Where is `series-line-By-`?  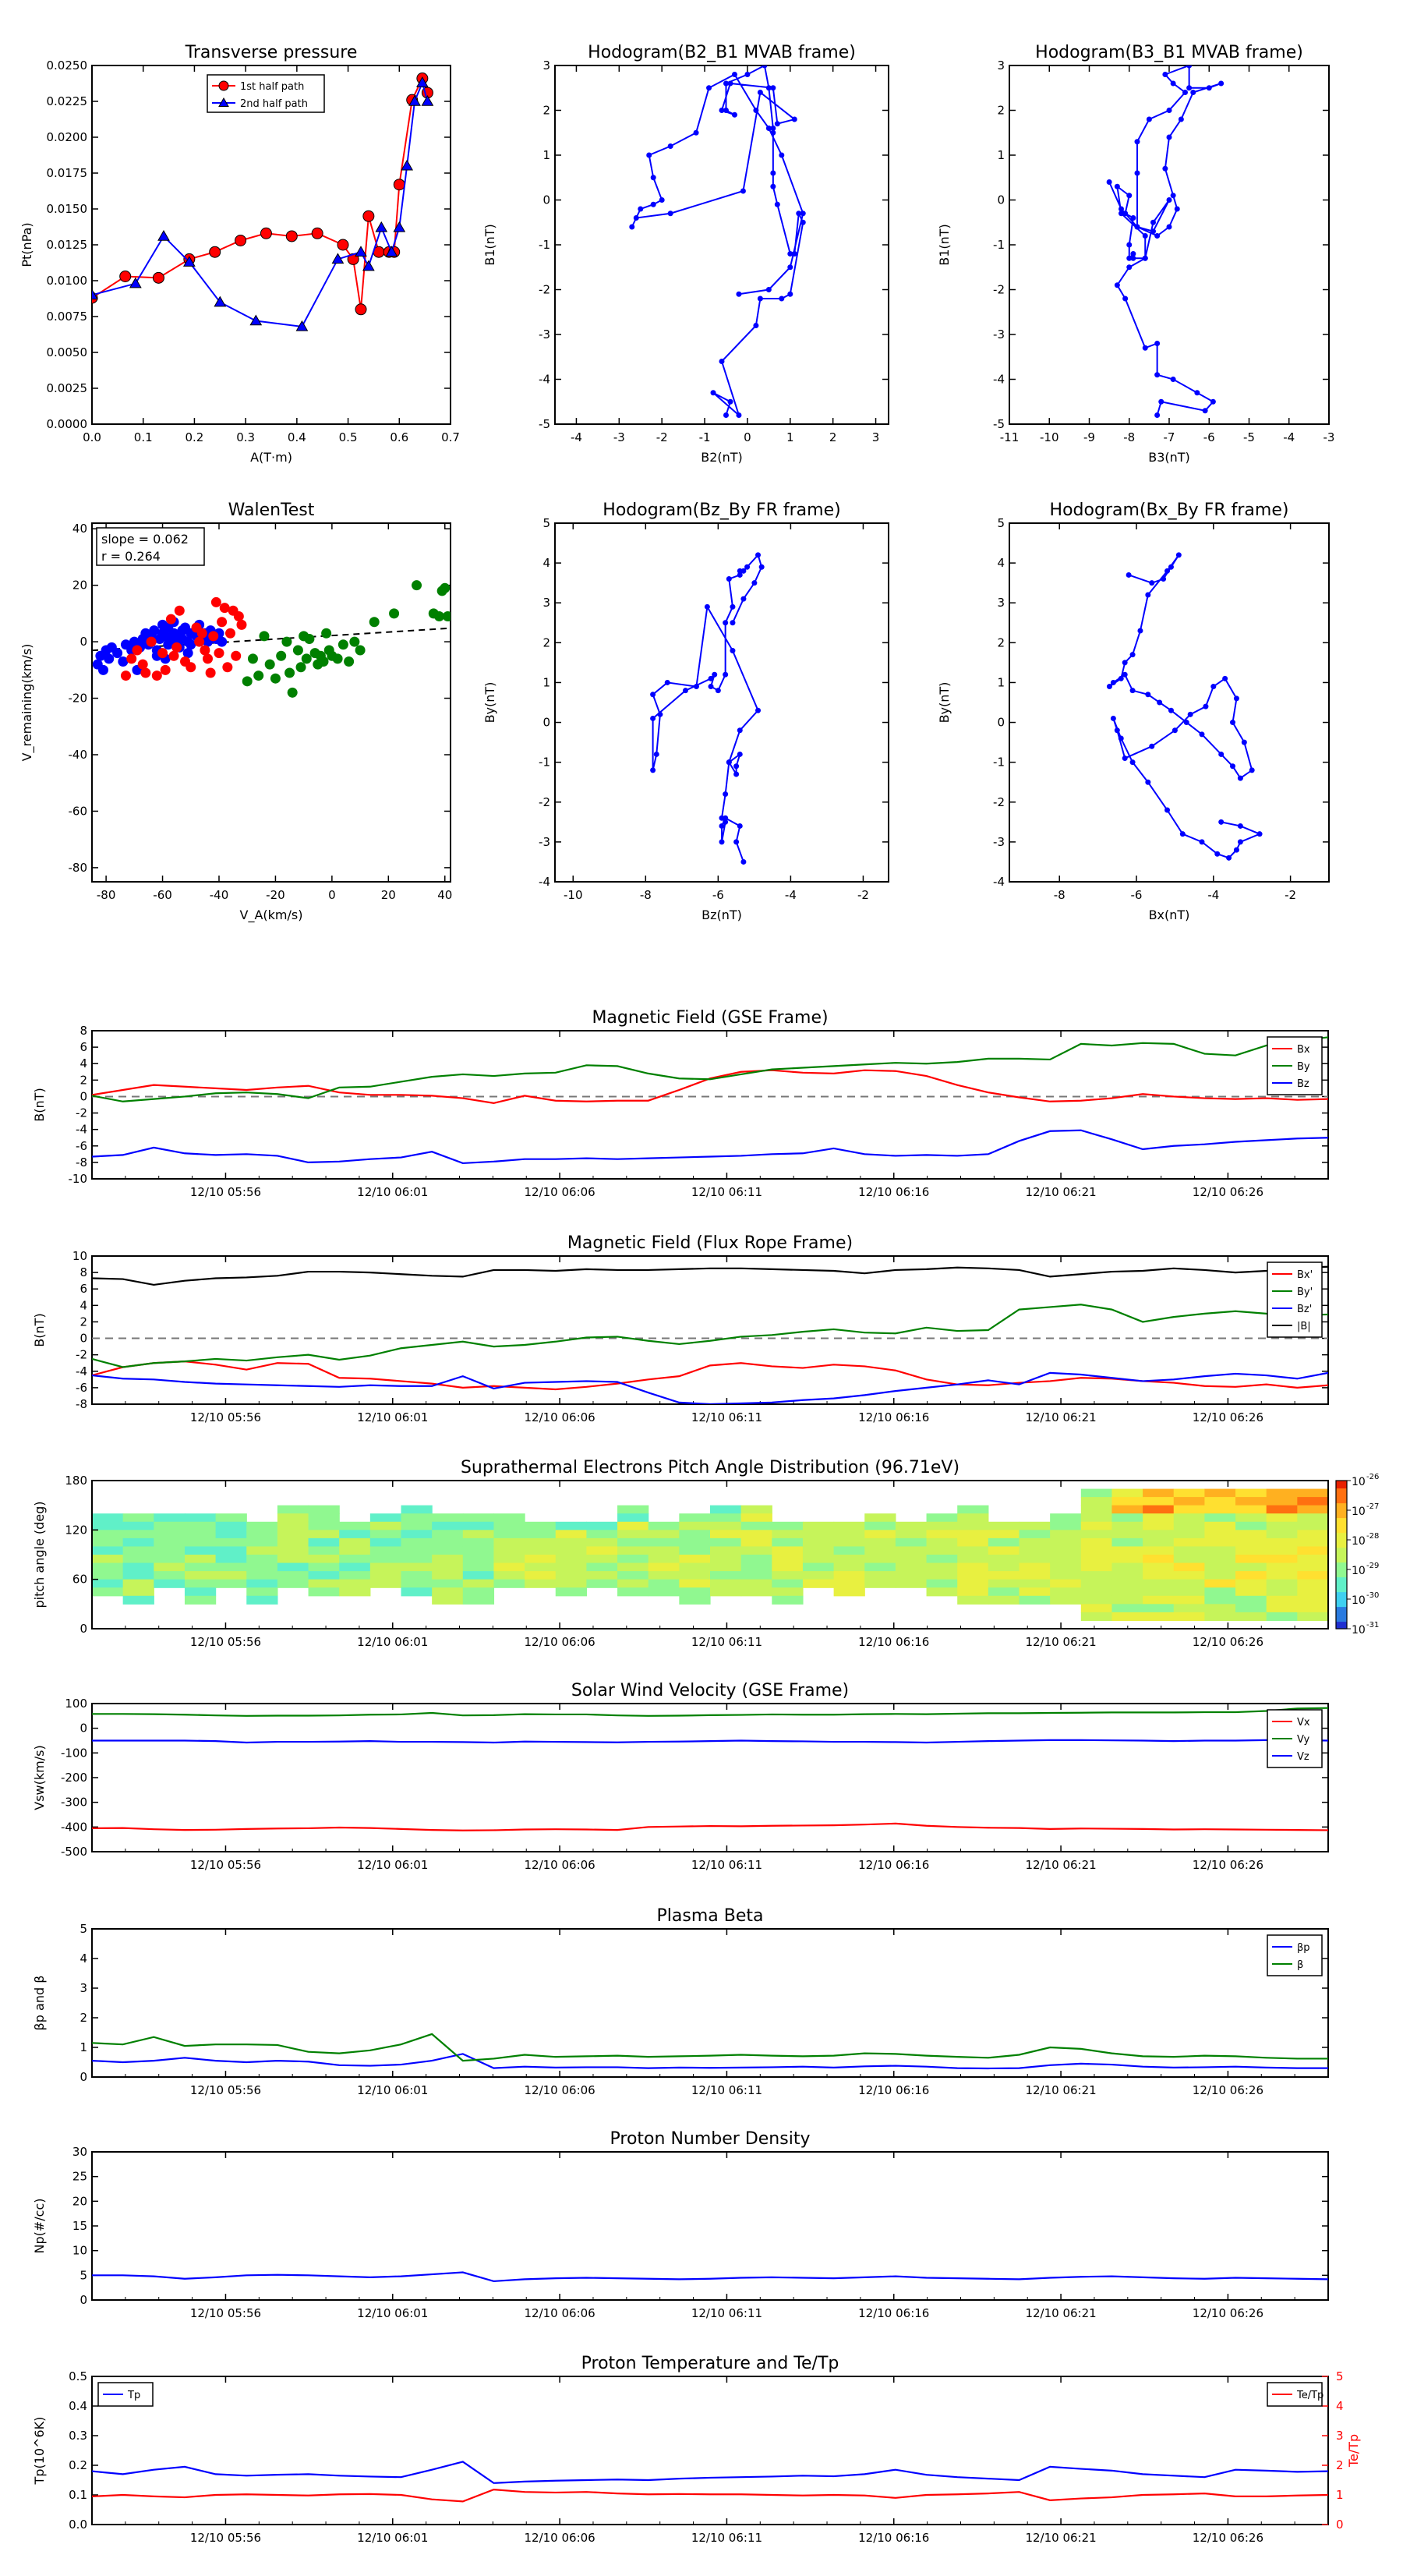
series-line-By- is located at coordinates (710, 1336).